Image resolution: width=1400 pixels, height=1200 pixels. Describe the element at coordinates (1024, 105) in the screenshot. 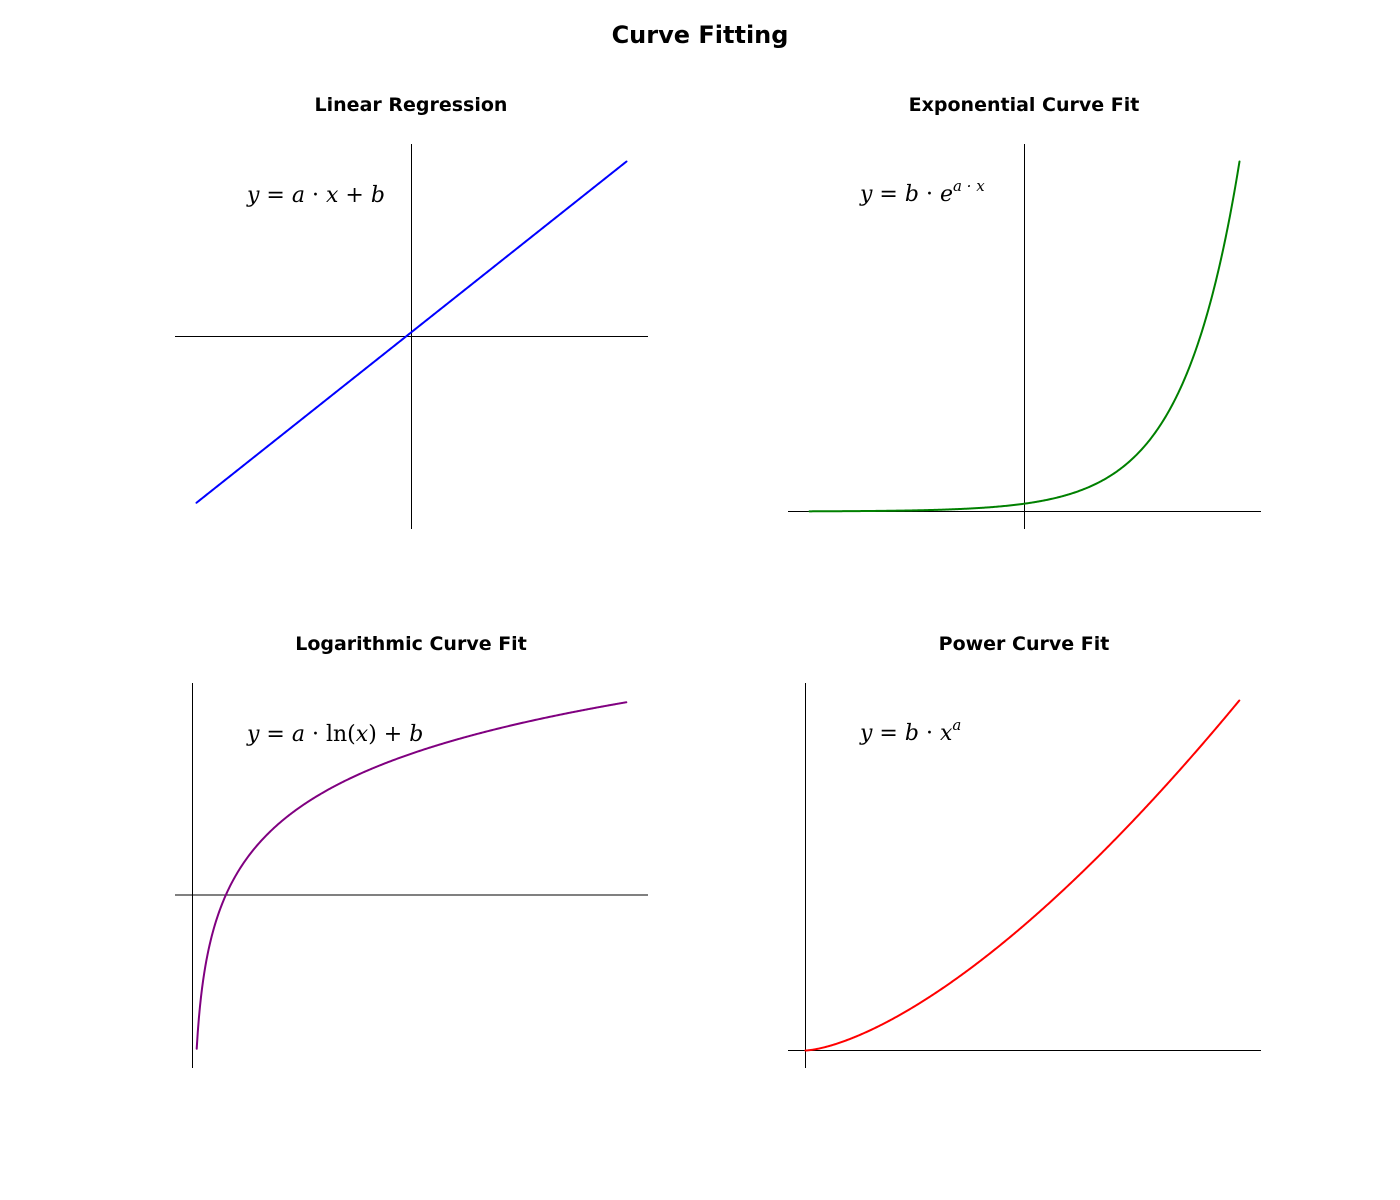

I see `panel-exponential-title: Exponential Curve Fit` at that location.